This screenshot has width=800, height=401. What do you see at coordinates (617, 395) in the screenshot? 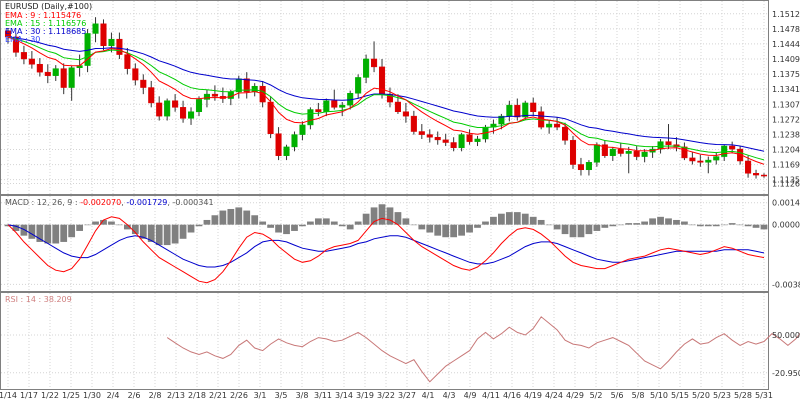
I see `x-tick-label: 5/6` at bounding box center [617, 395].